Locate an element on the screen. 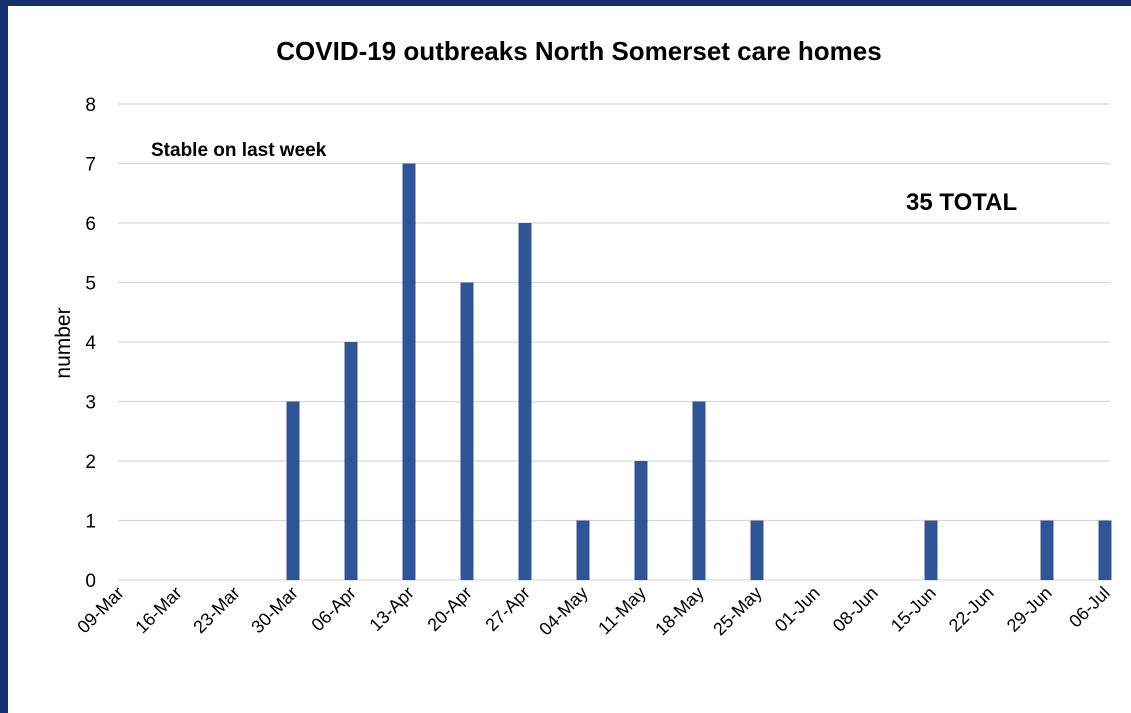  y-tick-label: 1 is located at coordinates (90, 522).